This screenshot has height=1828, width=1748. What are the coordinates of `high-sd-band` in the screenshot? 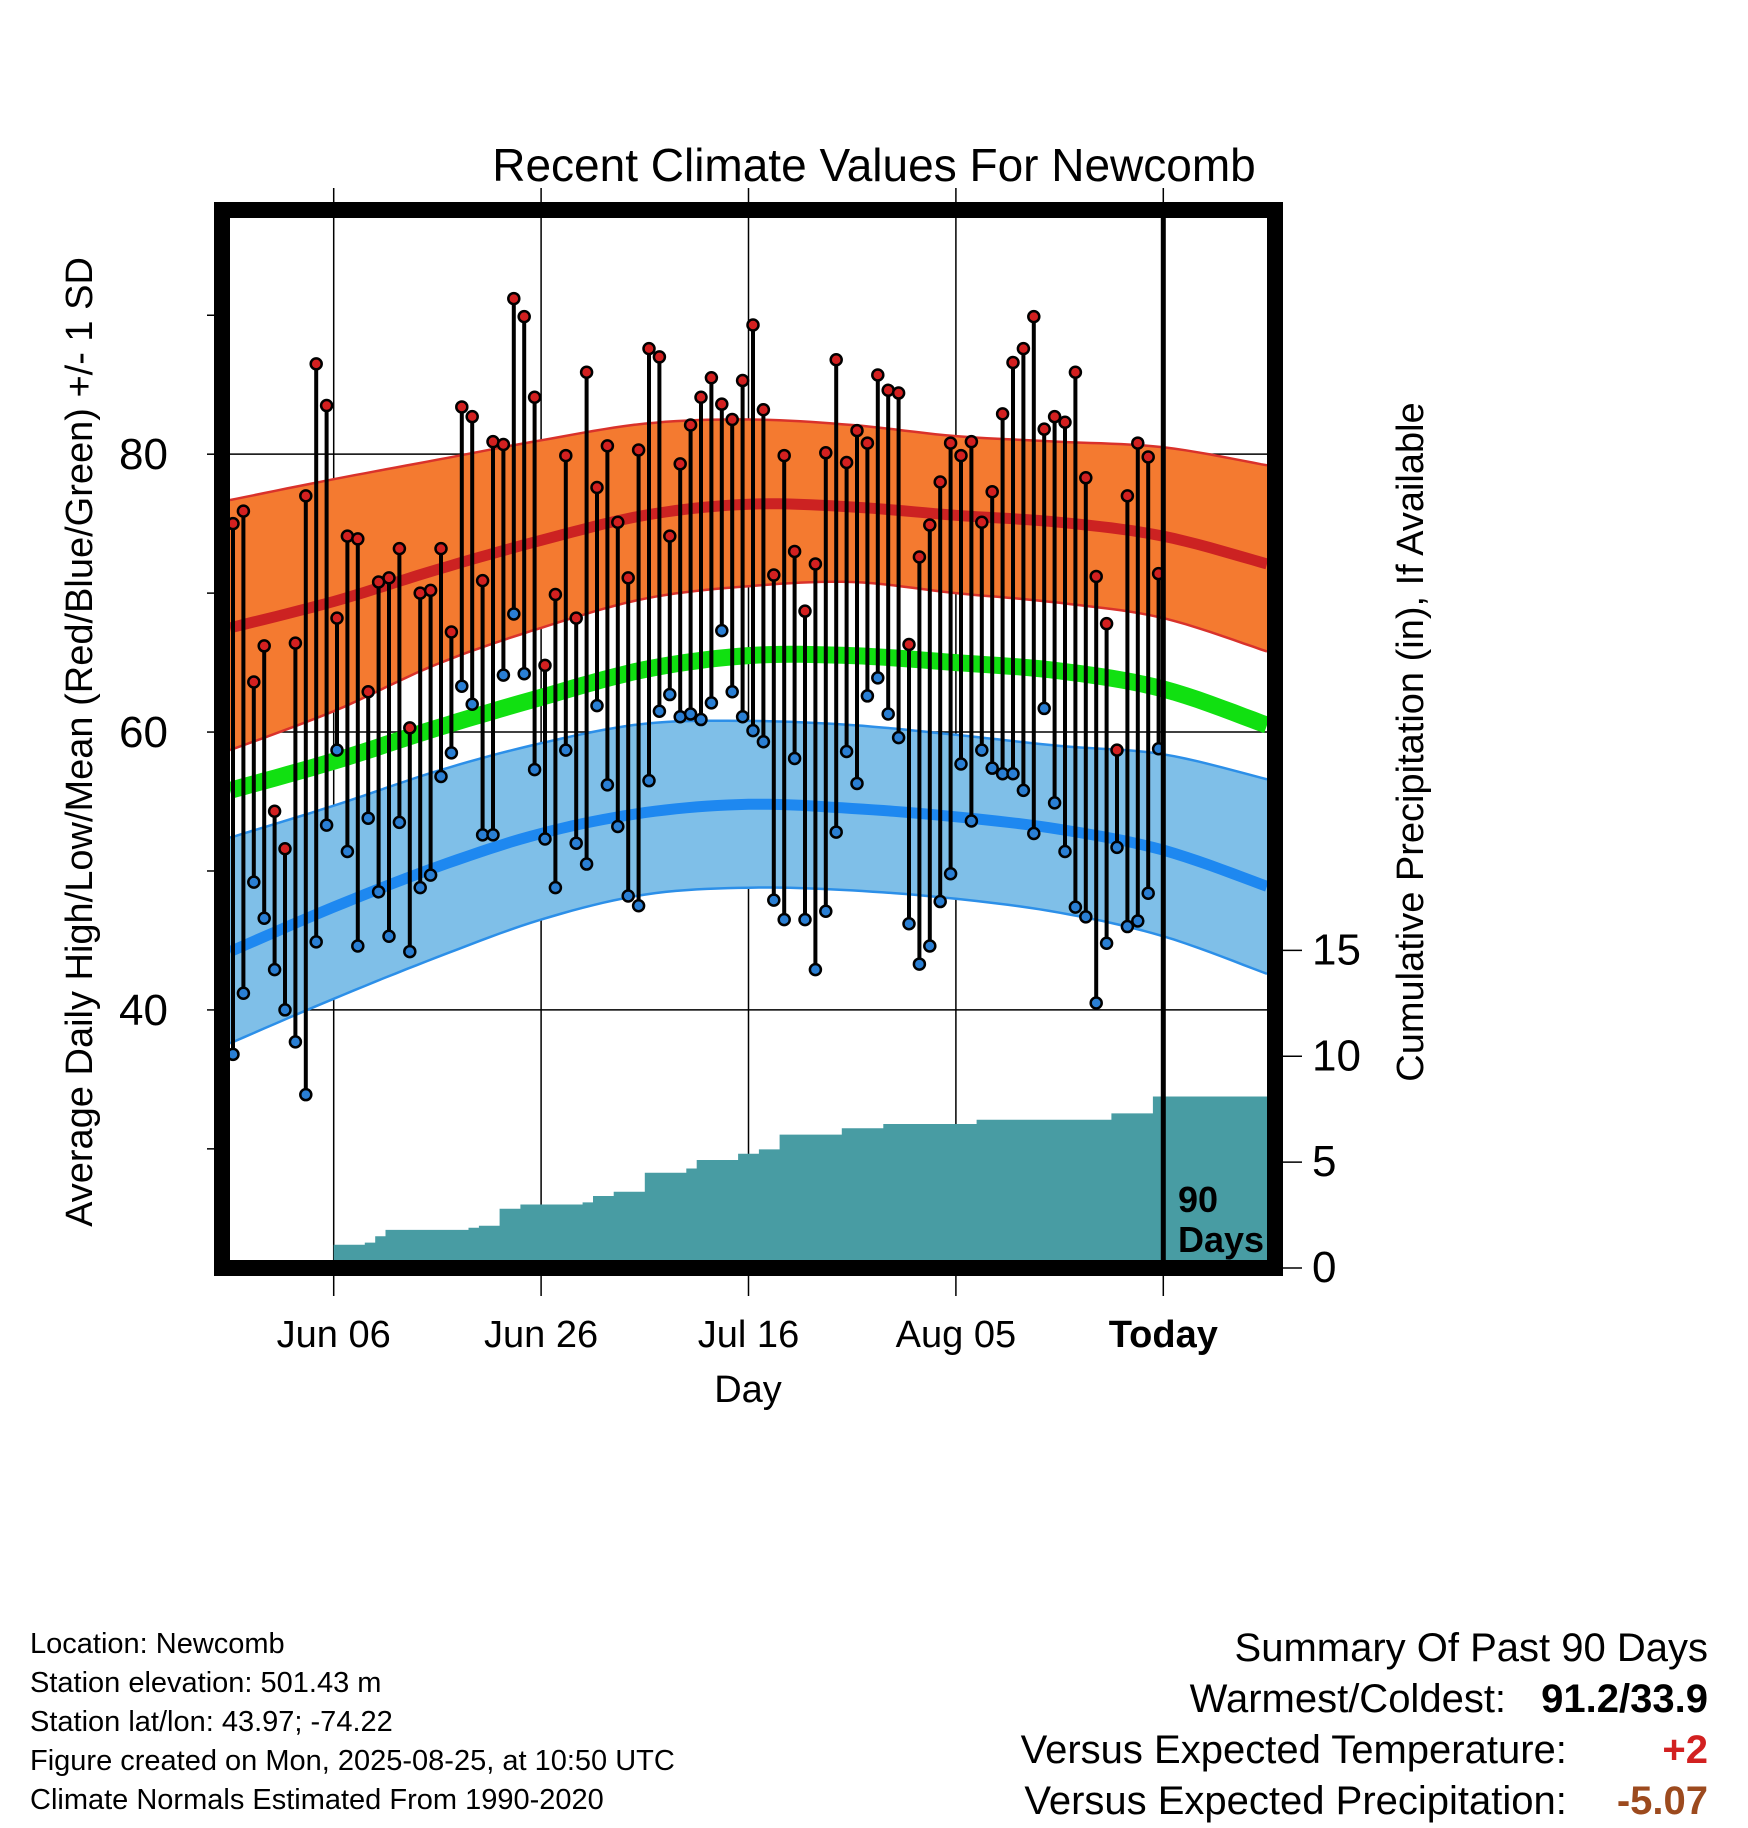 It's located at (748, 585).